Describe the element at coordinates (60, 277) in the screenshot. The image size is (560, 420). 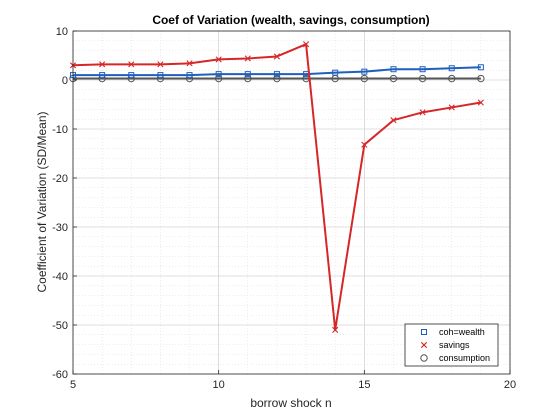
I see `y-tick-label: -40` at that location.